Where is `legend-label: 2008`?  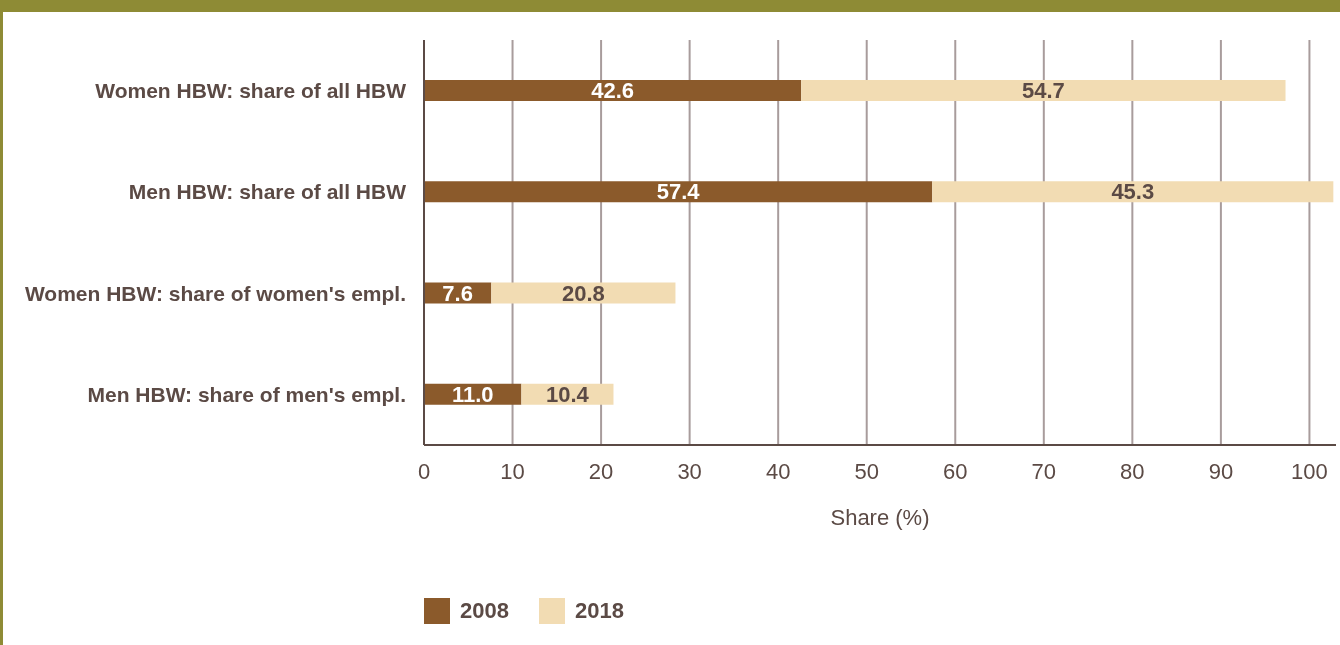
legend-label: 2008 is located at coordinates (484, 611).